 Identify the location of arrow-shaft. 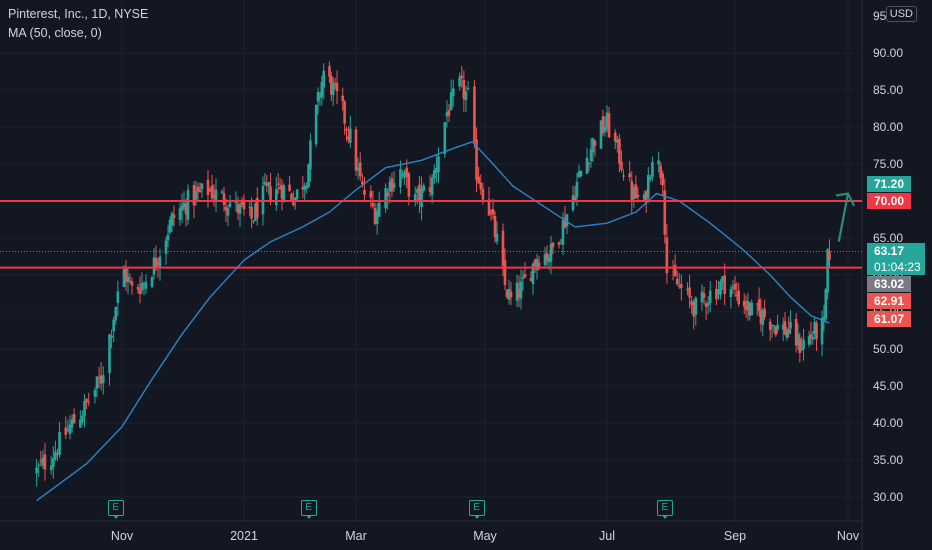
(843, 217).